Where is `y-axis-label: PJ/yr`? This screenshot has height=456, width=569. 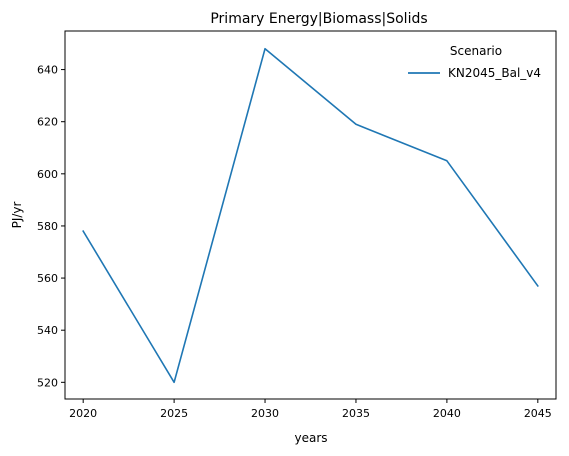
y-axis-label: PJ/yr is located at coordinates (17, 215).